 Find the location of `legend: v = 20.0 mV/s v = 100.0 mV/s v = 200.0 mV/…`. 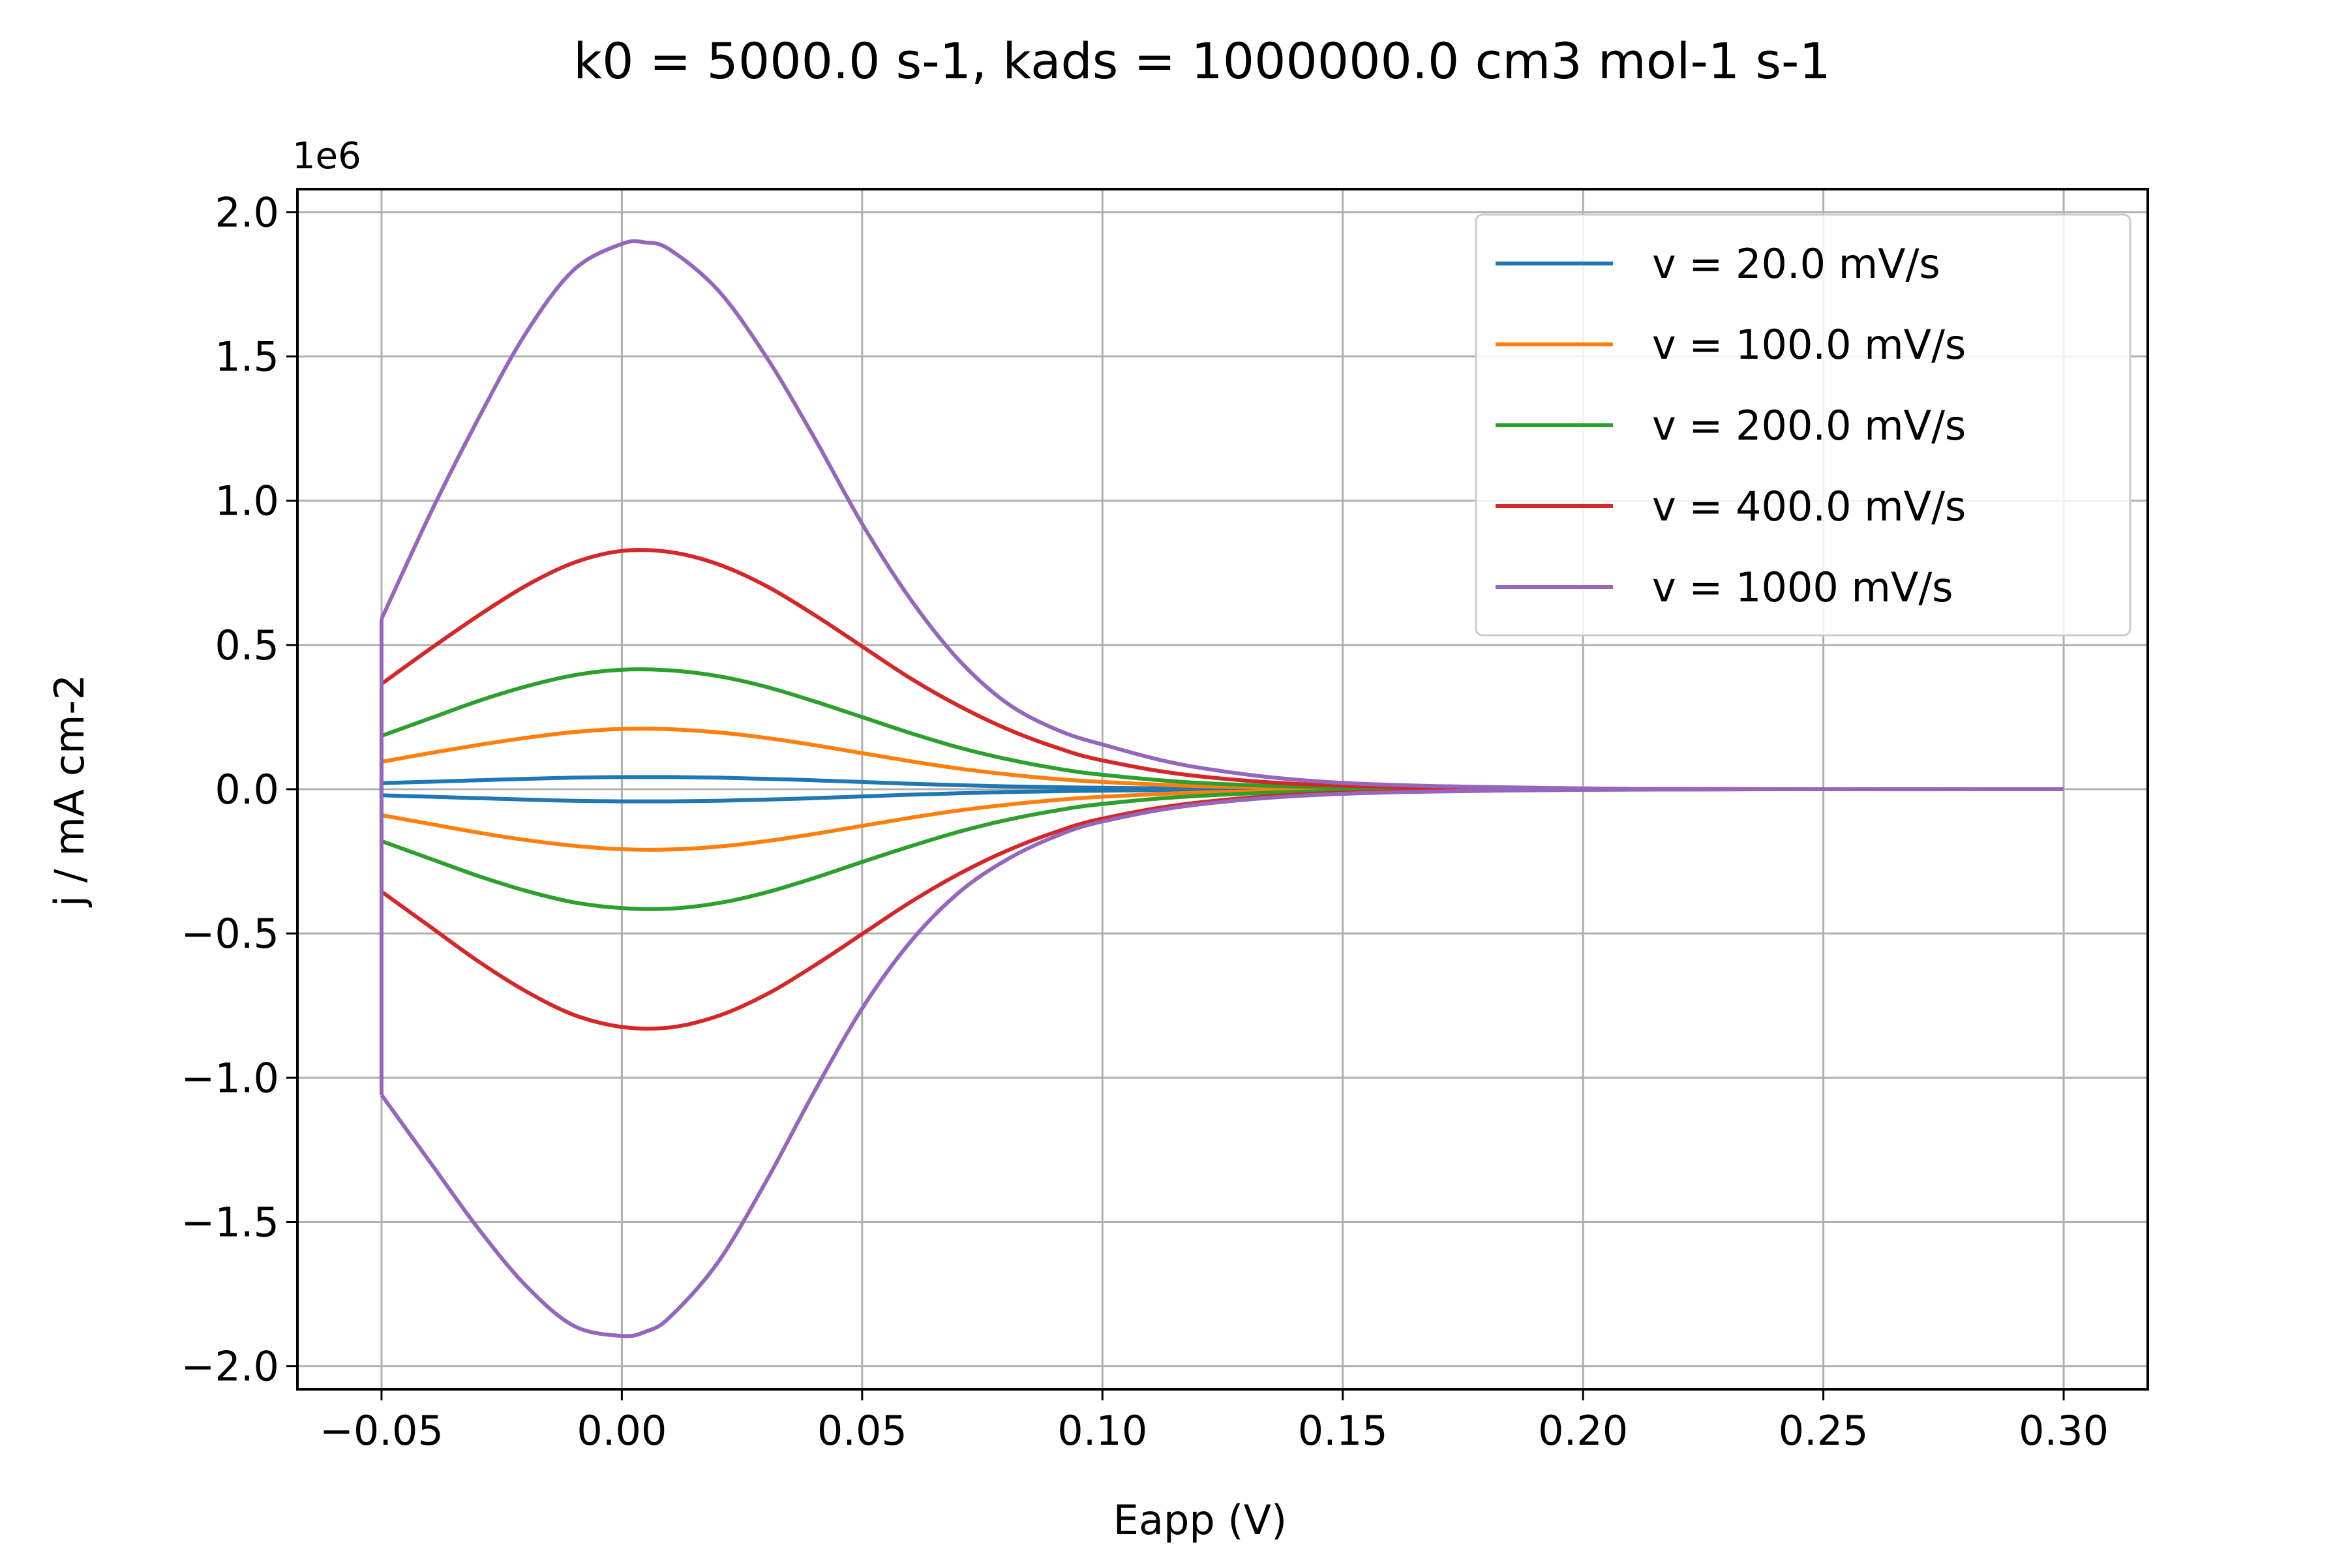

legend: v = 20.0 mV/s v = 100.0 mV/s v = 200.0 mV/… is located at coordinates (1803, 425).